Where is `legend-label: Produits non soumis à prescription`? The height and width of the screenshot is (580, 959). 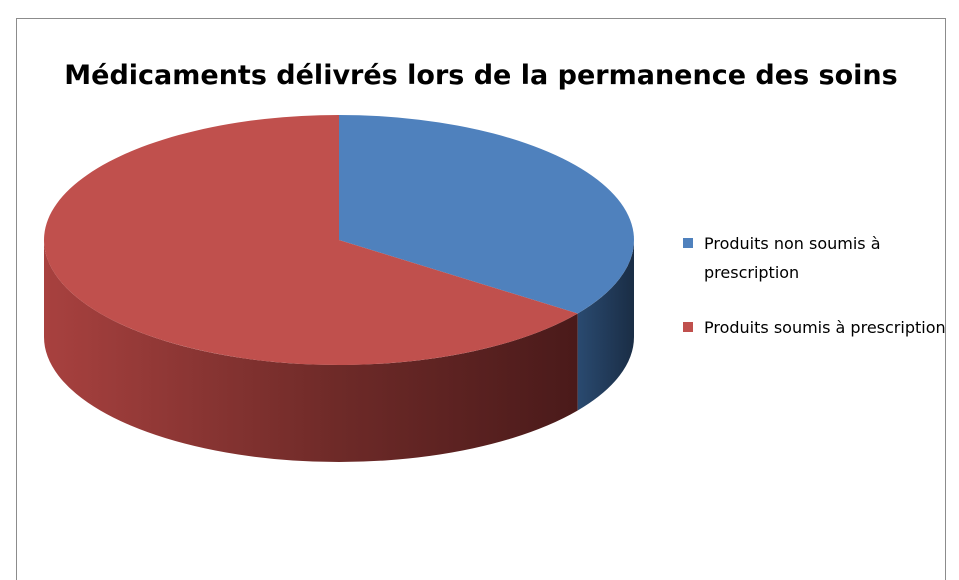
legend-label: Produits non soumis à prescription is located at coordinates (792, 258).